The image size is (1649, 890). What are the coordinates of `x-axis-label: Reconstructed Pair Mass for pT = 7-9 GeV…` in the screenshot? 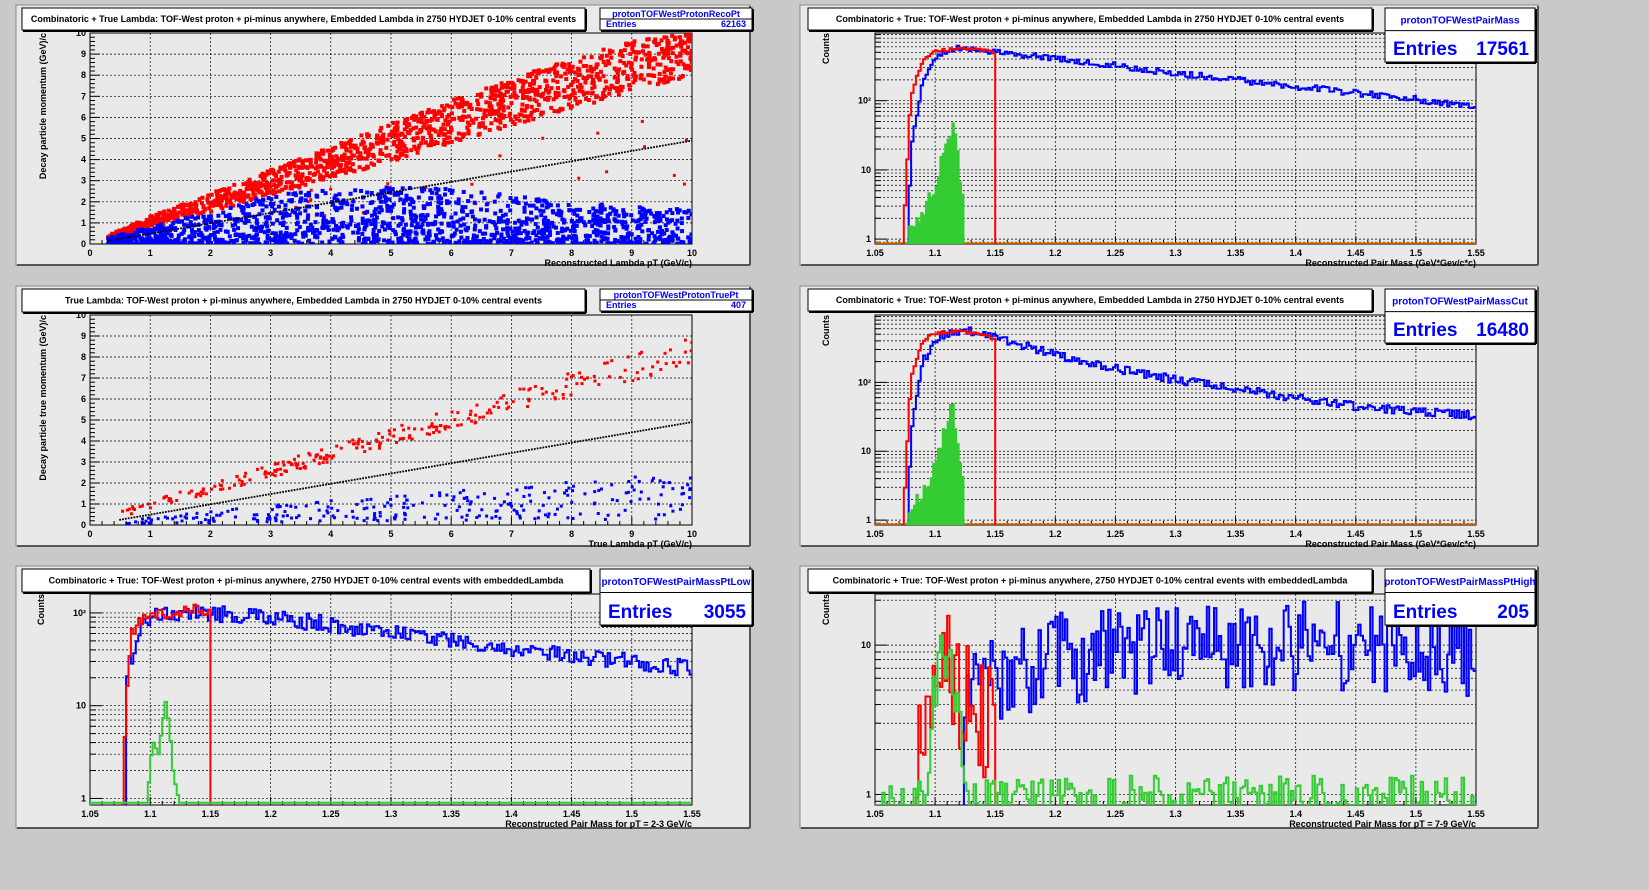 It's located at (1382, 824).